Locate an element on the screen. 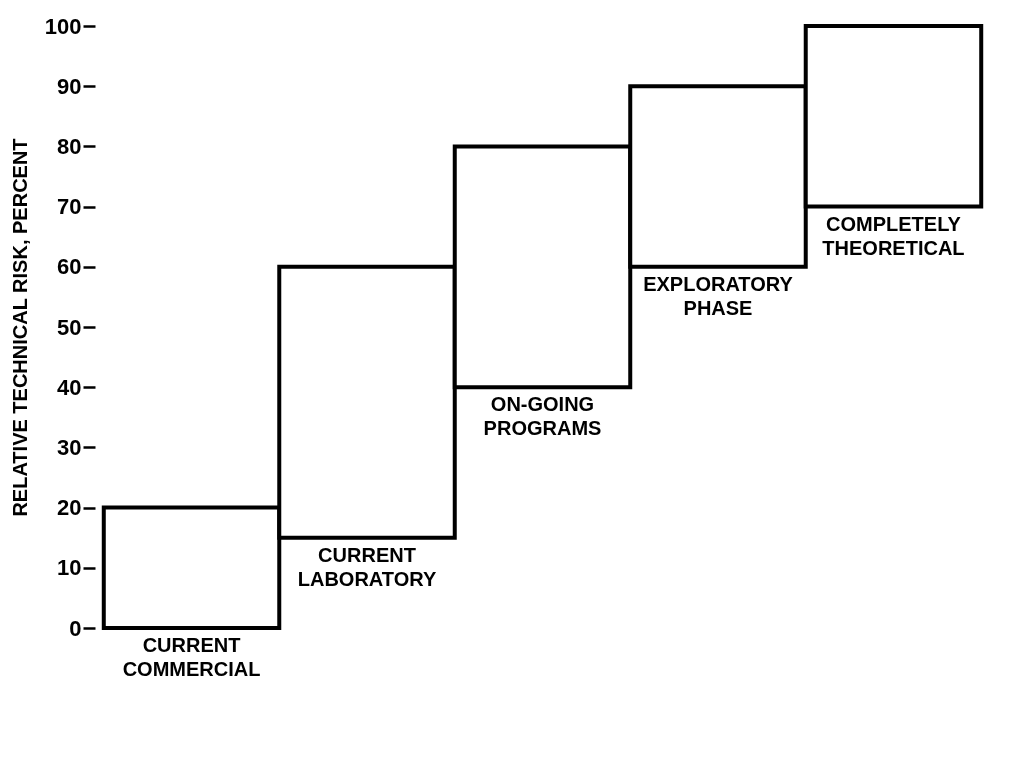 This screenshot has width=1012, height=763. y-tick-label: 50 is located at coordinates (69, 327).